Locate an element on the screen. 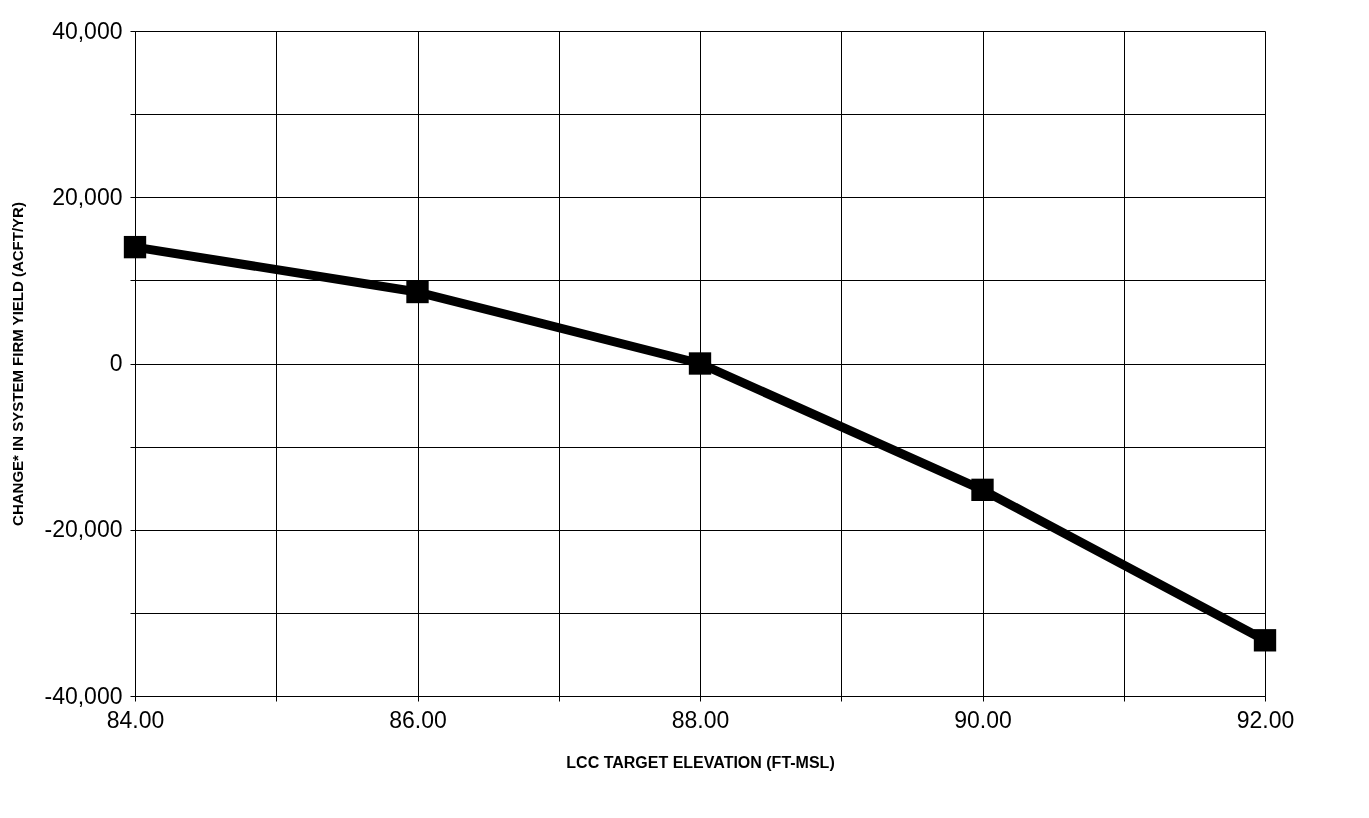 The width and height of the screenshot is (1369, 818). x-tick-label: 84.00 is located at coordinates (135, 719).